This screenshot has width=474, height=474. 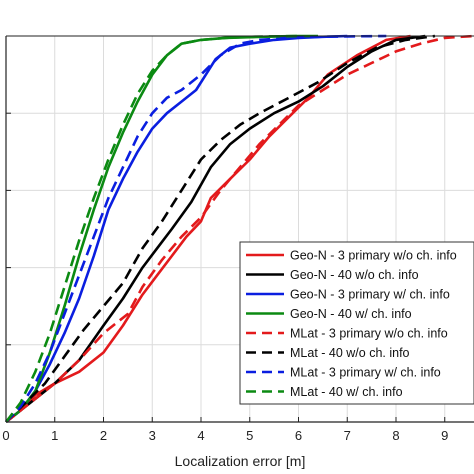 I want to click on x-axis-title: Localization error [m], so click(x=240, y=461).